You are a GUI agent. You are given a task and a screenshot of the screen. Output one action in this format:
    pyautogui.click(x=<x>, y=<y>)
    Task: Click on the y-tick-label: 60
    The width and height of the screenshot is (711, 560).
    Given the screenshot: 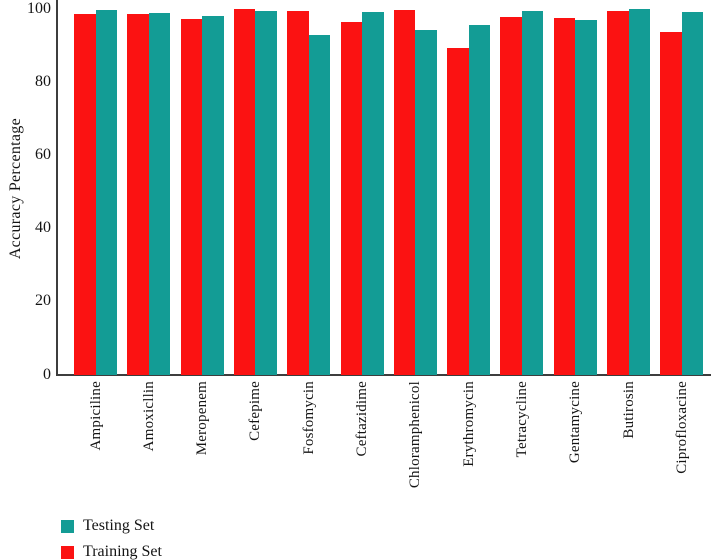 What is the action you would take?
    pyautogui.click(x=43, y=154)
    